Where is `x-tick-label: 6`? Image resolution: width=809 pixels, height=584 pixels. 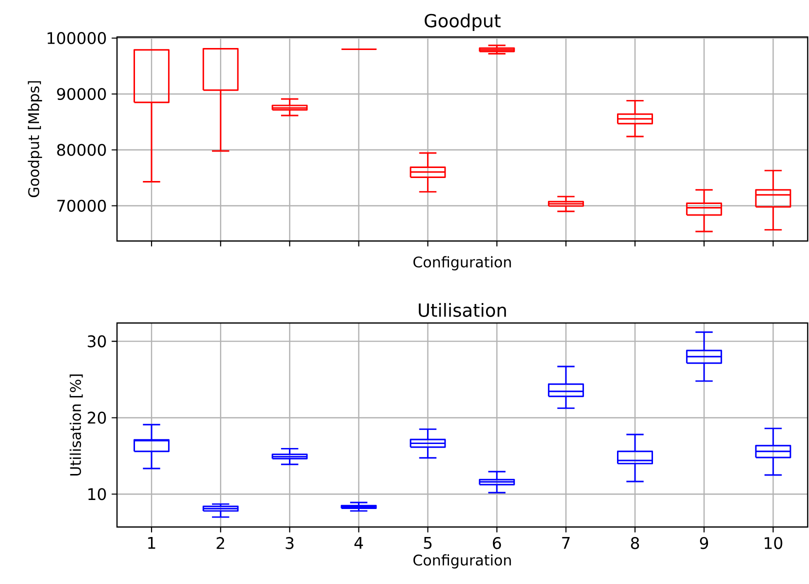 x-tick-label: 6 is located at coordinates (496, 543).